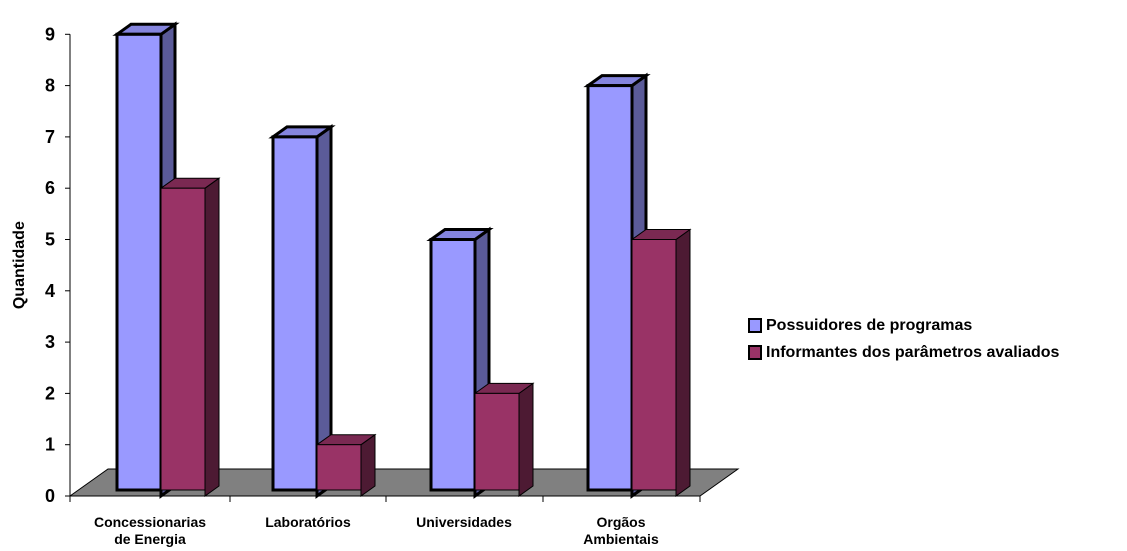 This screenshot has height=551, width=1127. Describe the element at coordinates (50, 137) in the screenshot. I see `y-tick-label: 7` at that location.